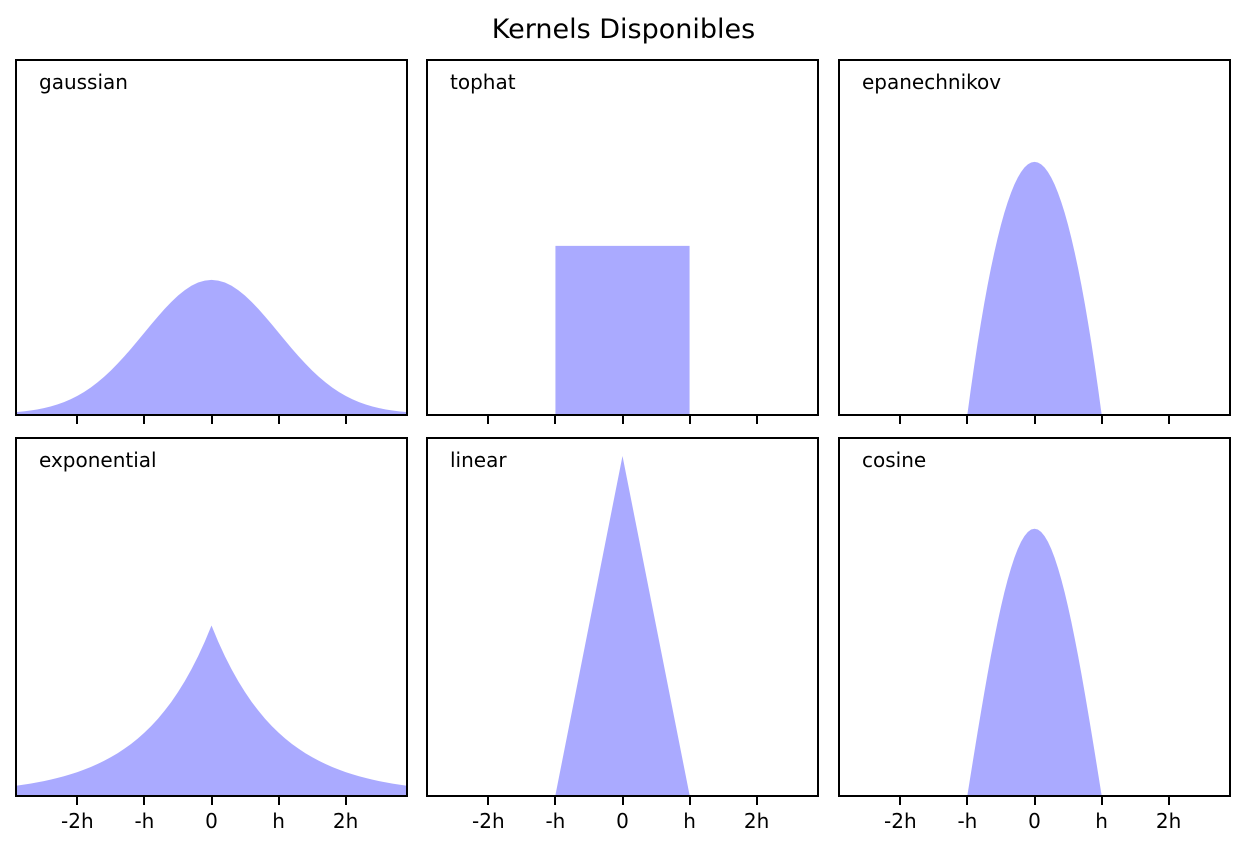 This screenshot has height=862, width=1247. I want to click on kernel-name-label: tophat, so click(483, 82).